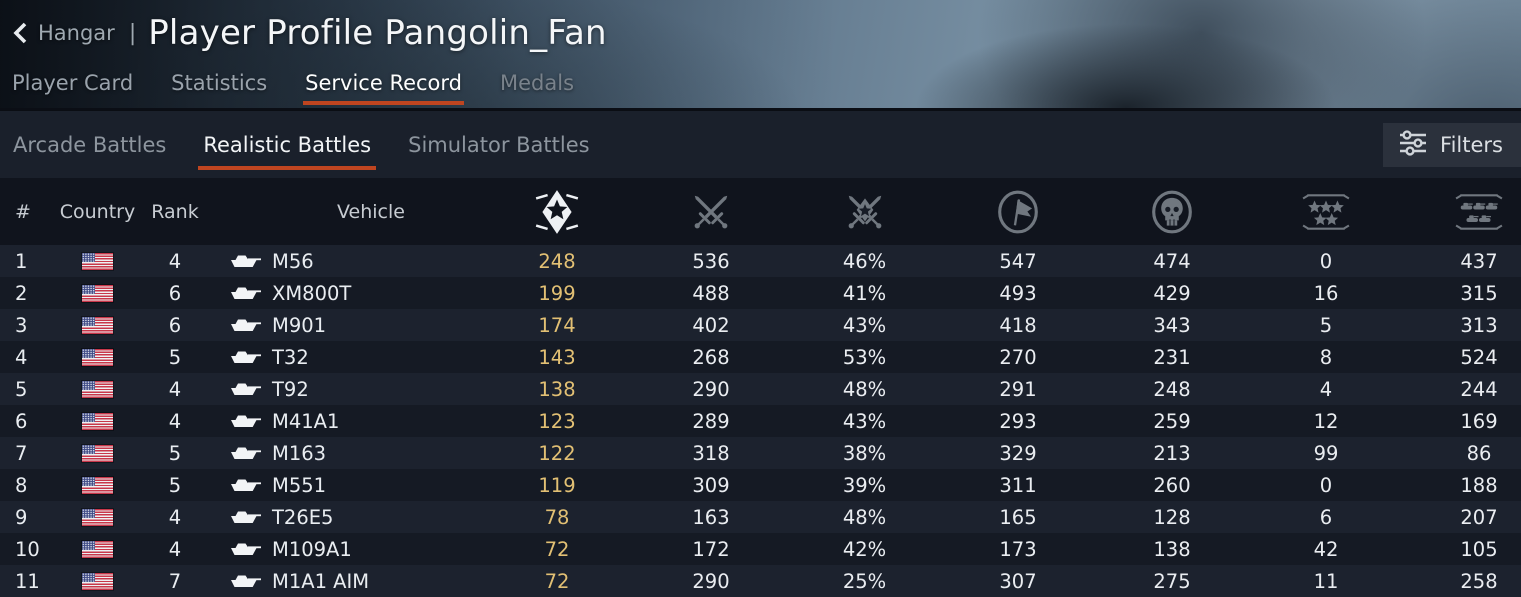  Describe the element at coordinates (864, 549) in the screenshot. I see `win-rate-value: 42%` at that location.